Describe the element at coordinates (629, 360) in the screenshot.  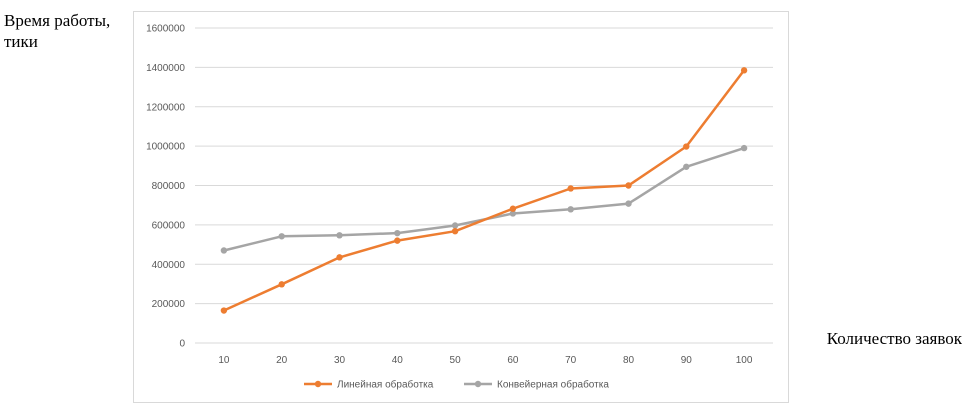
I see `x-tick-label: 80` at that location.